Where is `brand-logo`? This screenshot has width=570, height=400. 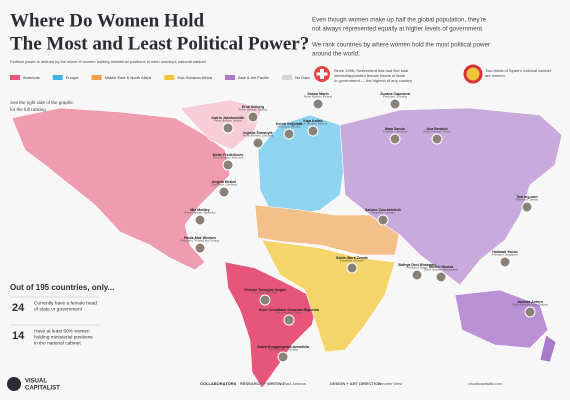
brand-logo is located at coordinates (14, 384).